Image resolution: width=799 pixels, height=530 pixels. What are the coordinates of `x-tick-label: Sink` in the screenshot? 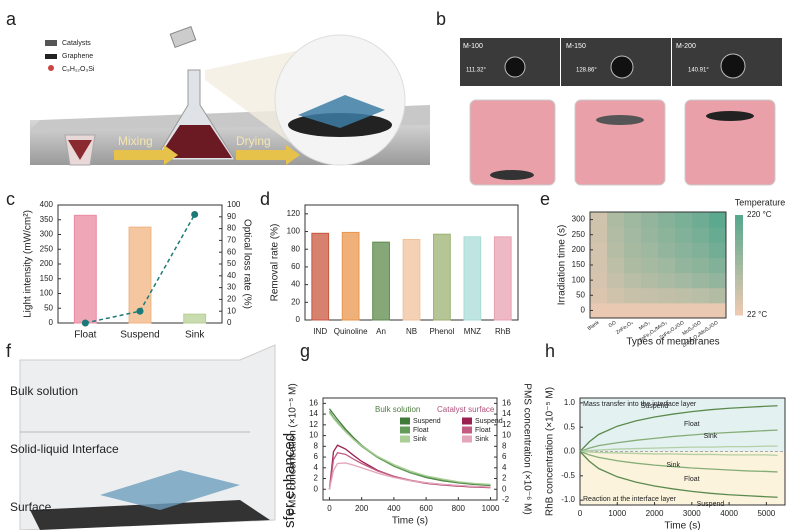 It's located at (195, 335).